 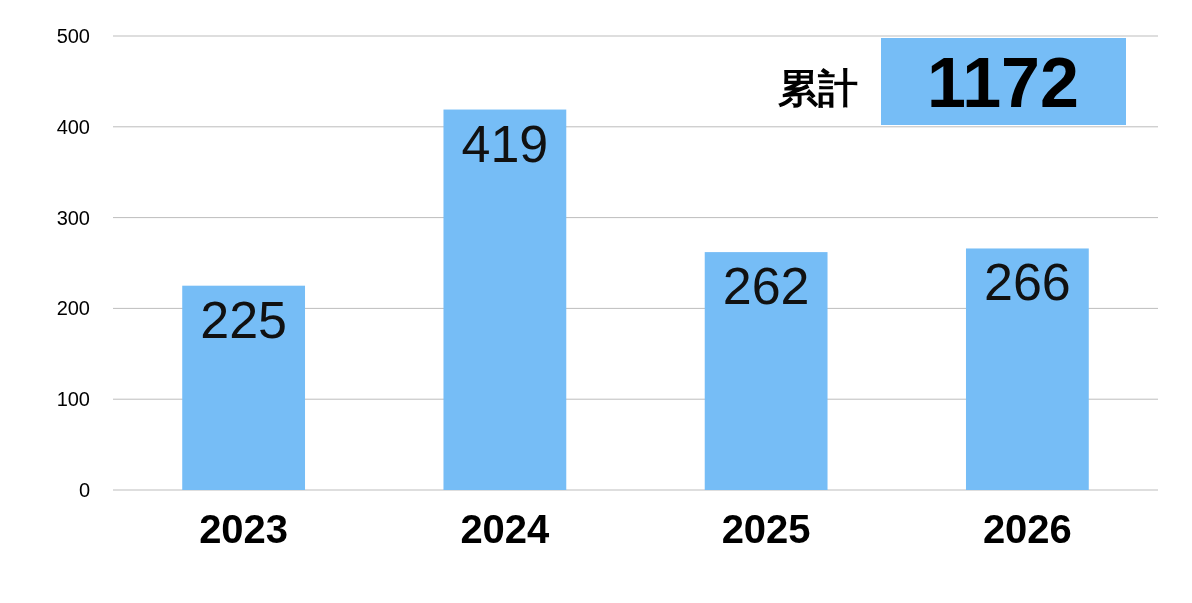 I want to click on x-tick-label: 2026, so click(x=1027, y=529).